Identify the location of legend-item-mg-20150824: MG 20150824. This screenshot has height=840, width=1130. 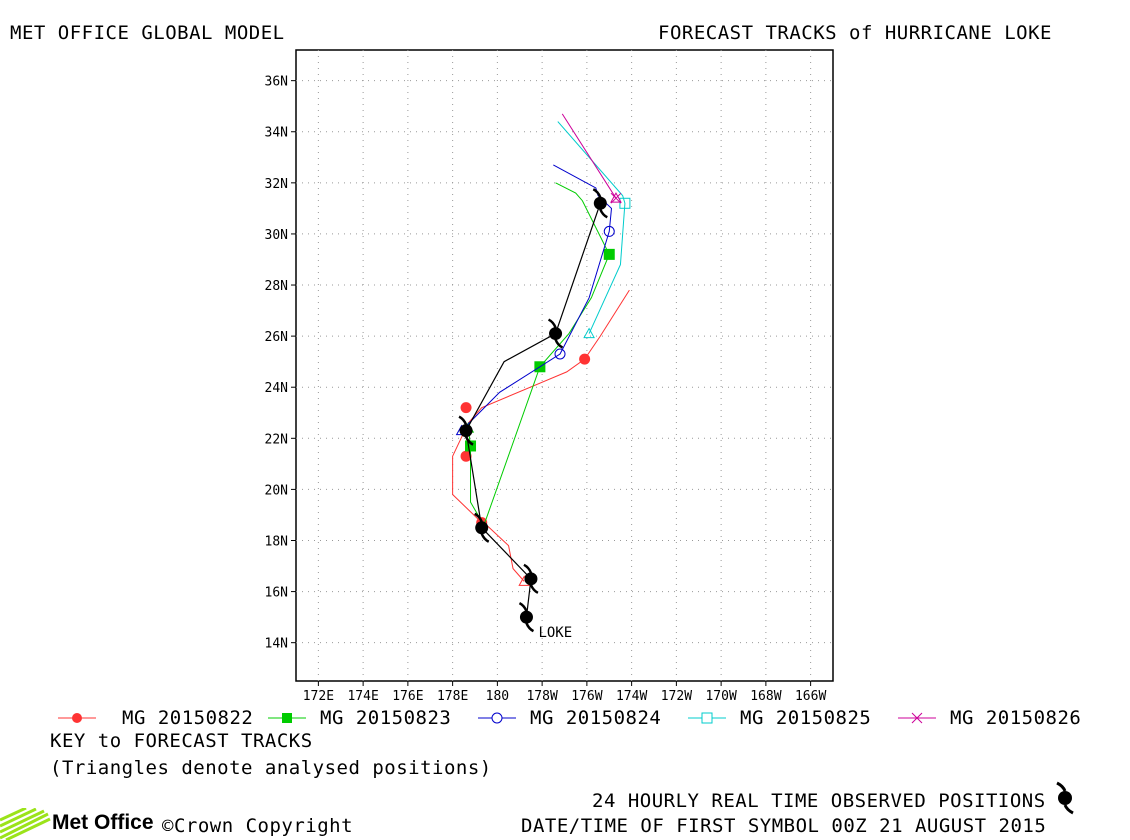
(576, 718).